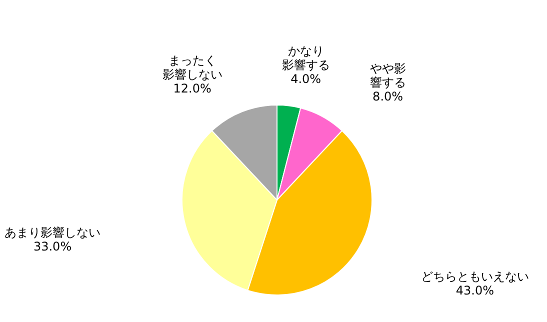 This screenshot has width=547, height=322. Describe the element at coordinates (388, 76) in the screenshot. I see `slice-label: やや影響する` at that location.